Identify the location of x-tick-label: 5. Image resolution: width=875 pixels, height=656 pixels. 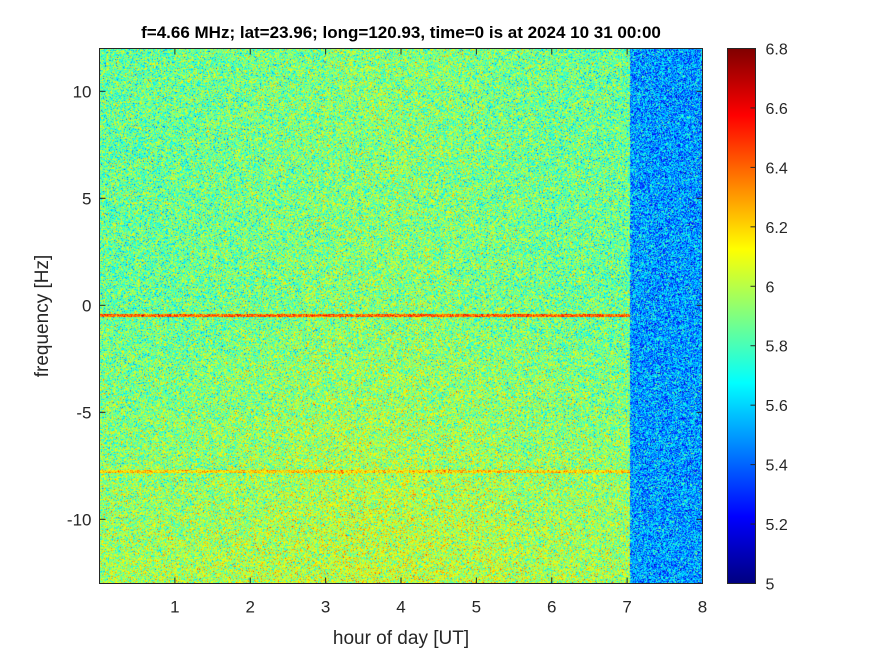
(476, 607).